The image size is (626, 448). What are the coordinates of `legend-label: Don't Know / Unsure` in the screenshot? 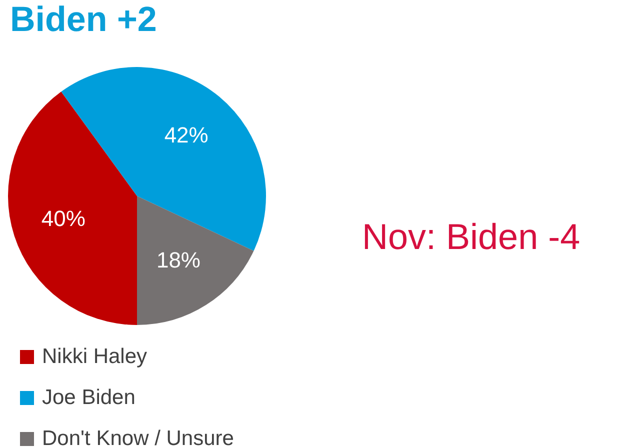 It's located at (138, 437).